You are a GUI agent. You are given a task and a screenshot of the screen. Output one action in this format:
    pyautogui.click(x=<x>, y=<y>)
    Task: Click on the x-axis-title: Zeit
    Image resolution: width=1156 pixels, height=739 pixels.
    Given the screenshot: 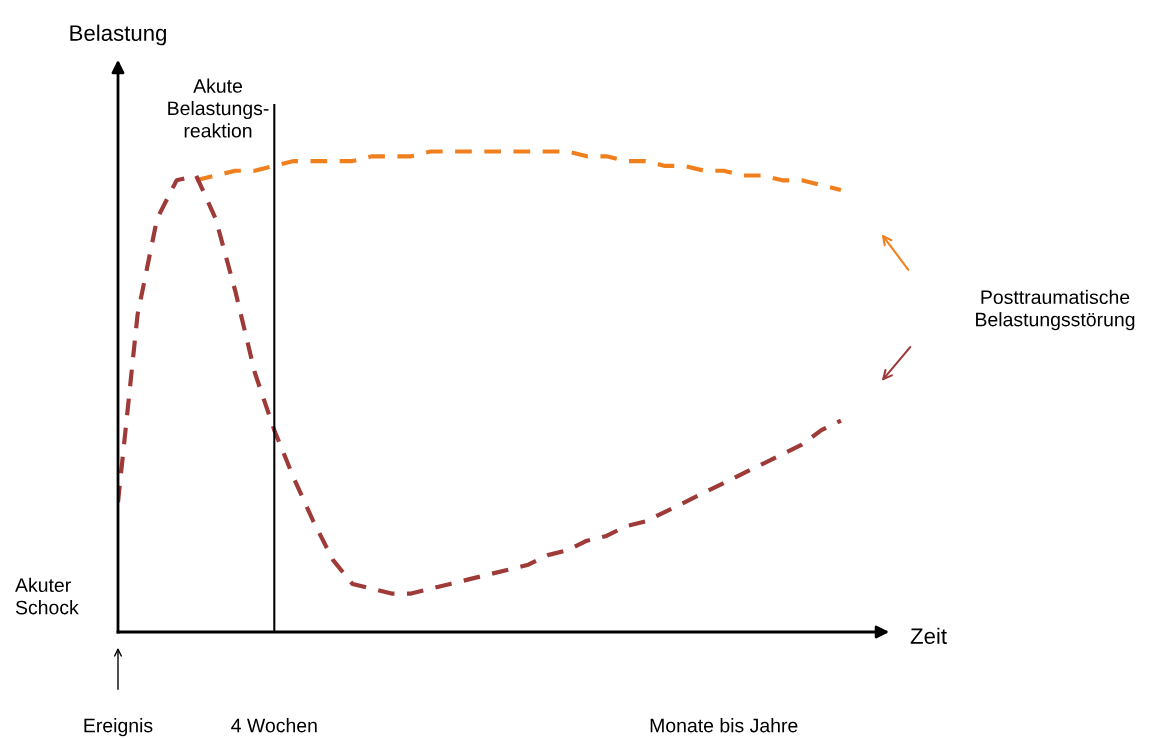 What is the action you would take?
    pyautogui.click(x=928, y=635)
    